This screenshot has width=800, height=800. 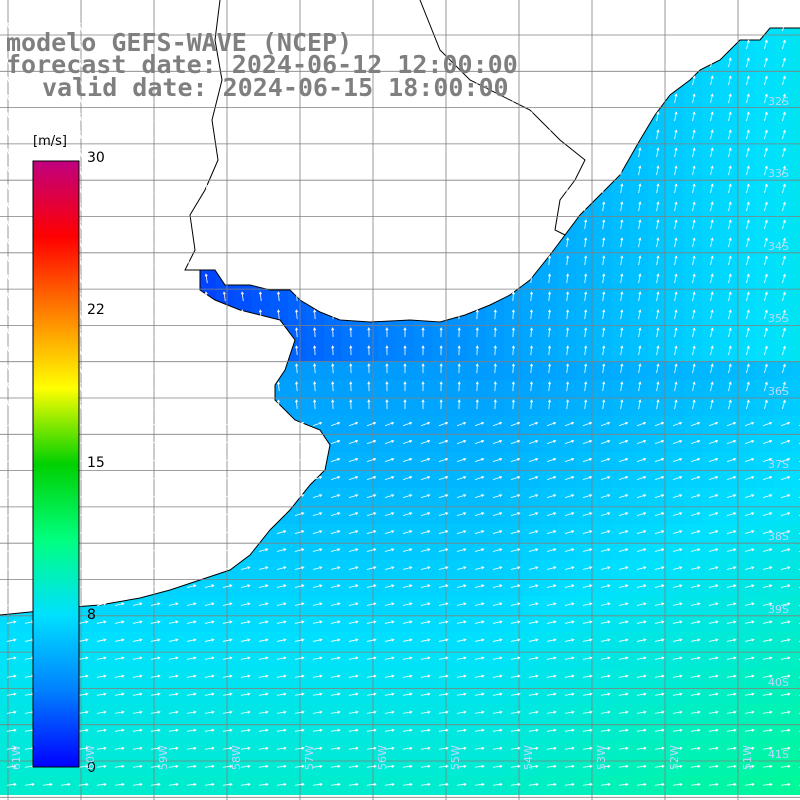 I want to click on lat-label: 38S, so click(x=778, y=536).